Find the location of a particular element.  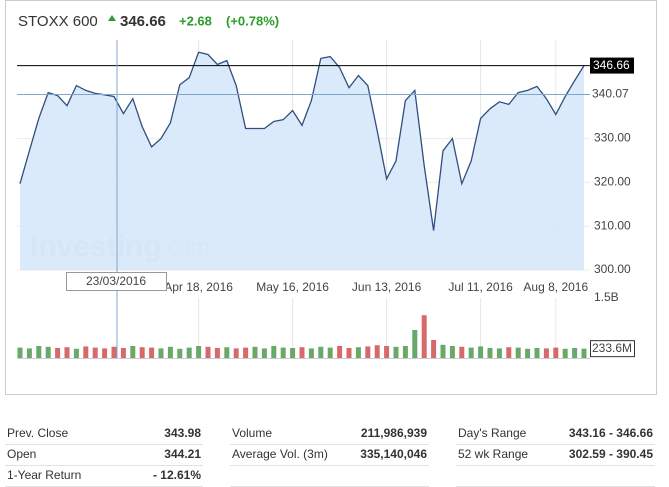

up-arrow is located at coordinates (112, 18).